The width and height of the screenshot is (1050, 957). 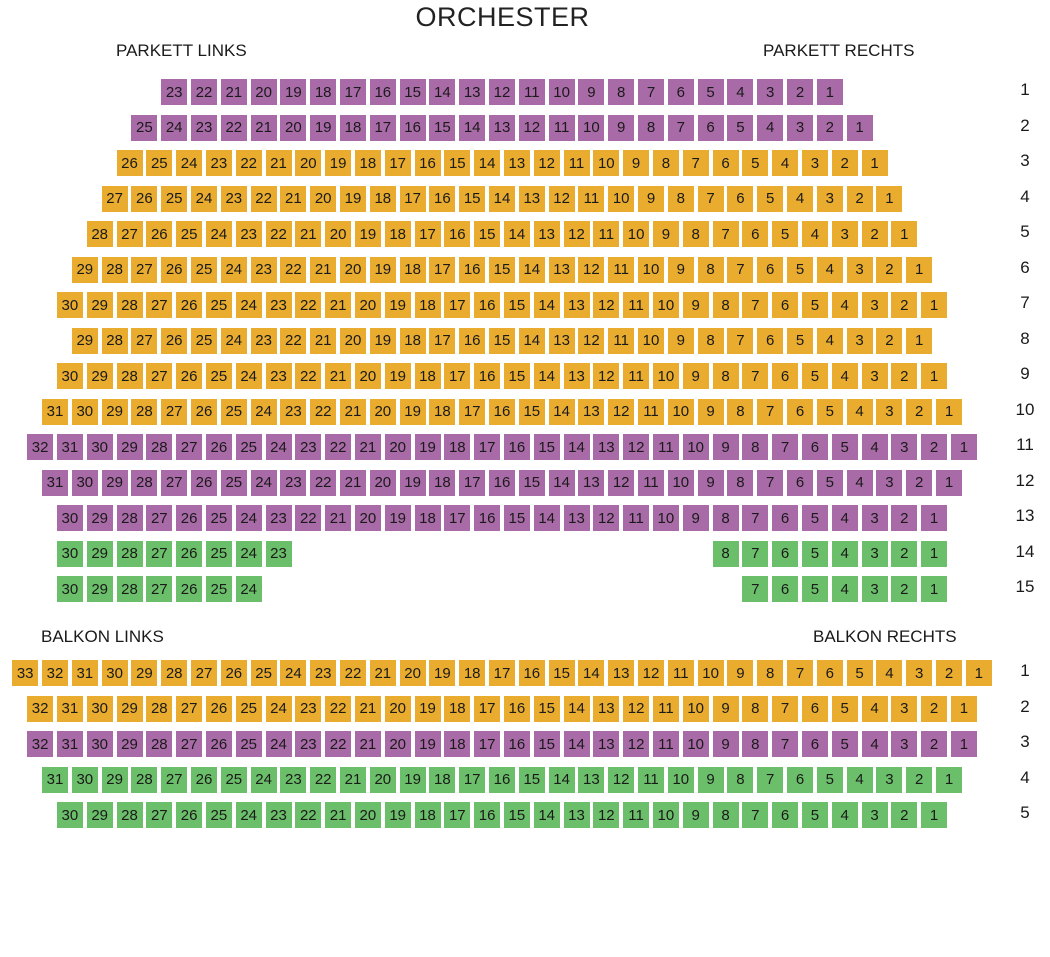 What do you see at coordinates (785, 234) in the screenshot?
I see `seat-parkett-row-5-5: 5` at bounding box center [785, 234].